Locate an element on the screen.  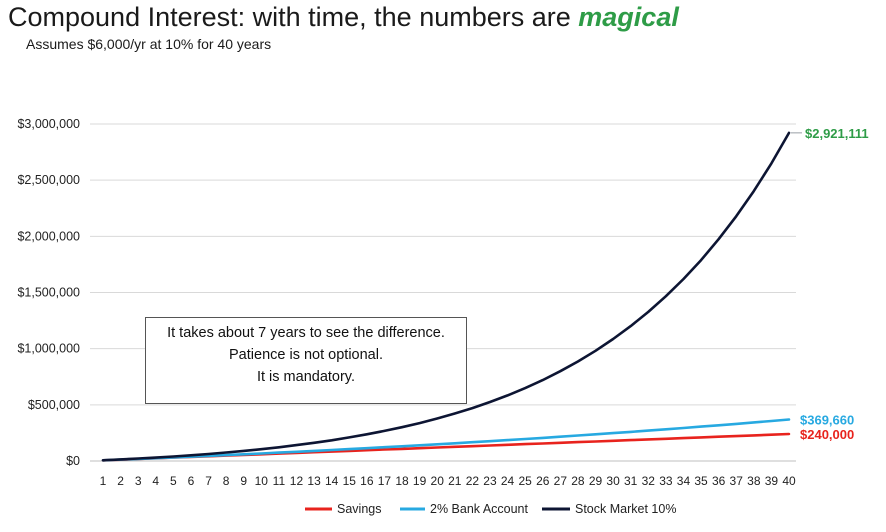
x-tick-label: 36 is located at coordinates (719, 481).